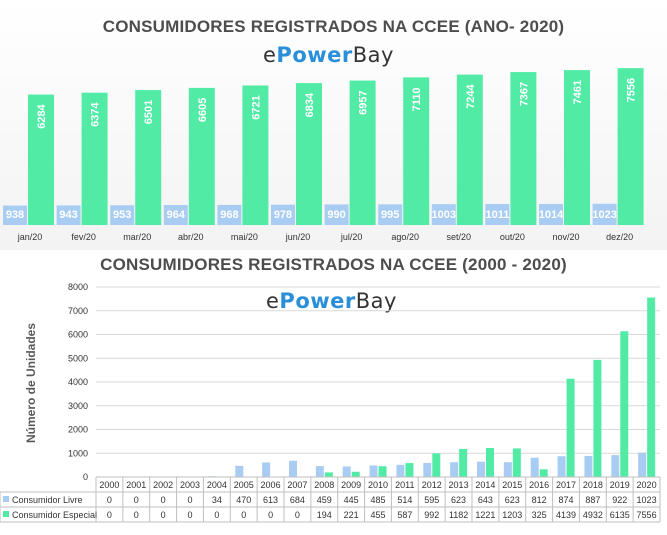 Image resolution: width=667 pixels, height=535 pixels. I want to click on livre-bar-set/20, so click(443, 214).